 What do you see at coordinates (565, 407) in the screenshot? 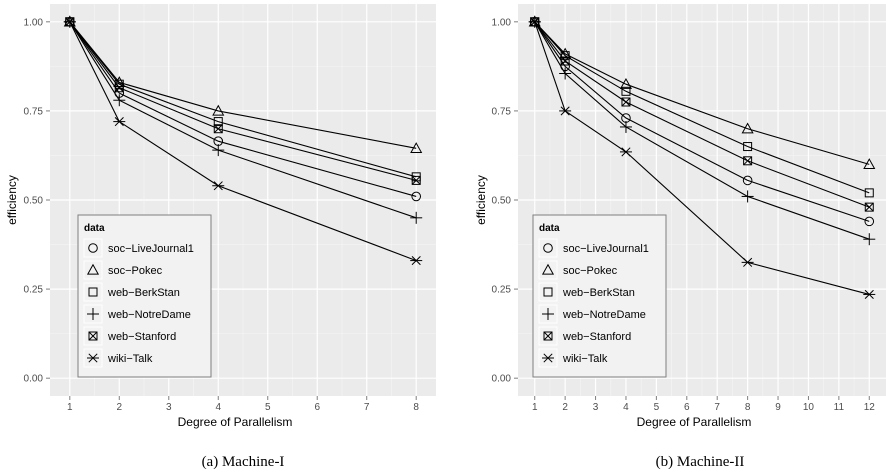
I see `x-tick-label: 2` at bounding box center [565, 407].